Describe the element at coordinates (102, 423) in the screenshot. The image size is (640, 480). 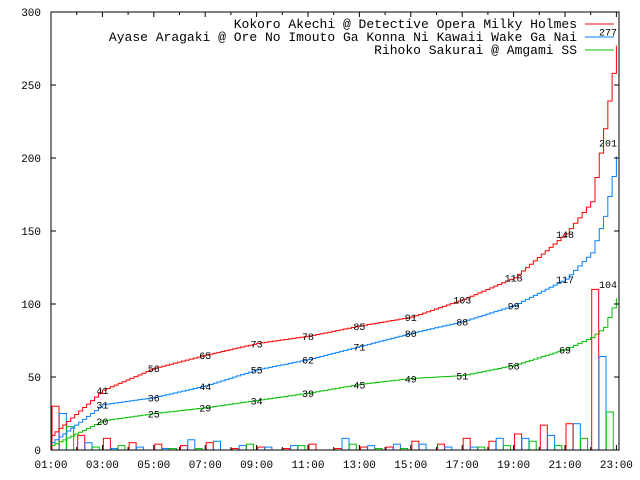
I see `point-label: 20` at that location.